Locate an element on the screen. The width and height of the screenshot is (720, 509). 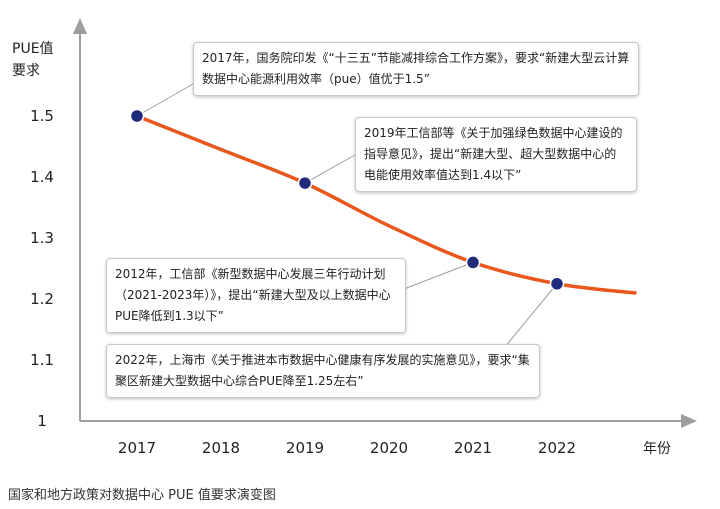
y-axis-title: PUE值要求 is located at coordinates (33, 60).